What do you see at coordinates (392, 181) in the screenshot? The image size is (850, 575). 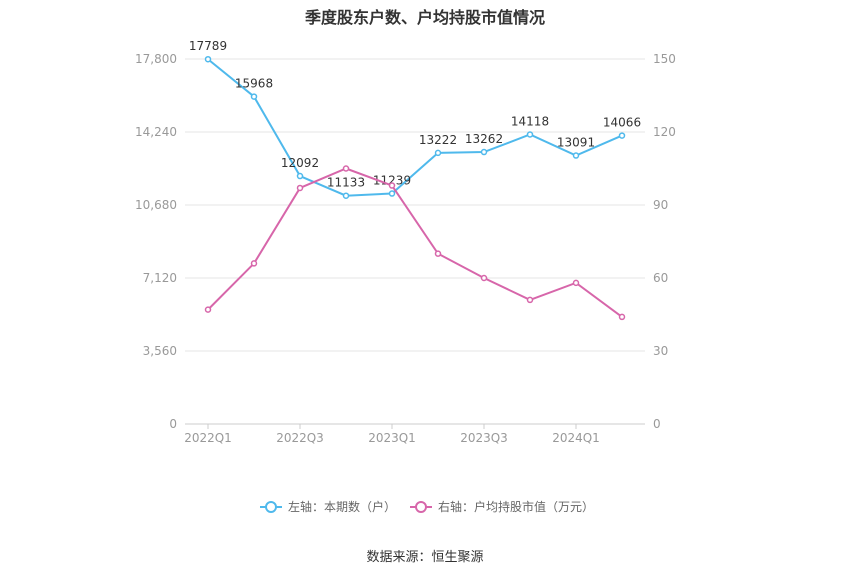 I see `data-label: 11239` at bounding box center [392, 181].